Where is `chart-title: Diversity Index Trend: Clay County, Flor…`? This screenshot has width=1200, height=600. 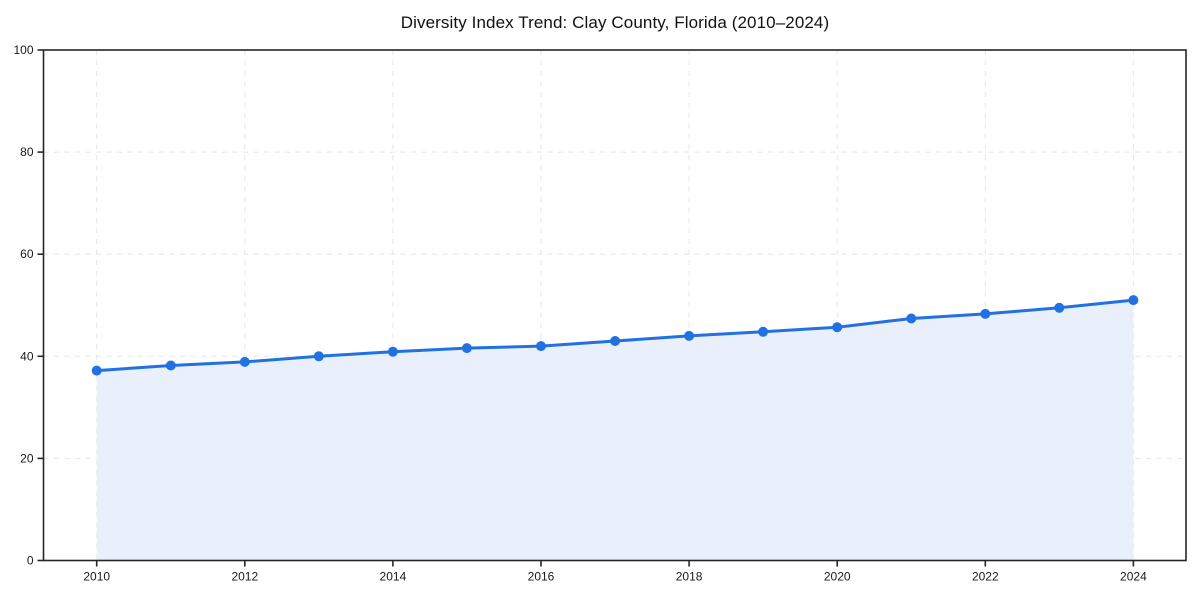
chart-title: Diversity Index Trend: Clay County, Flor… is located at coordinates (615, 22).